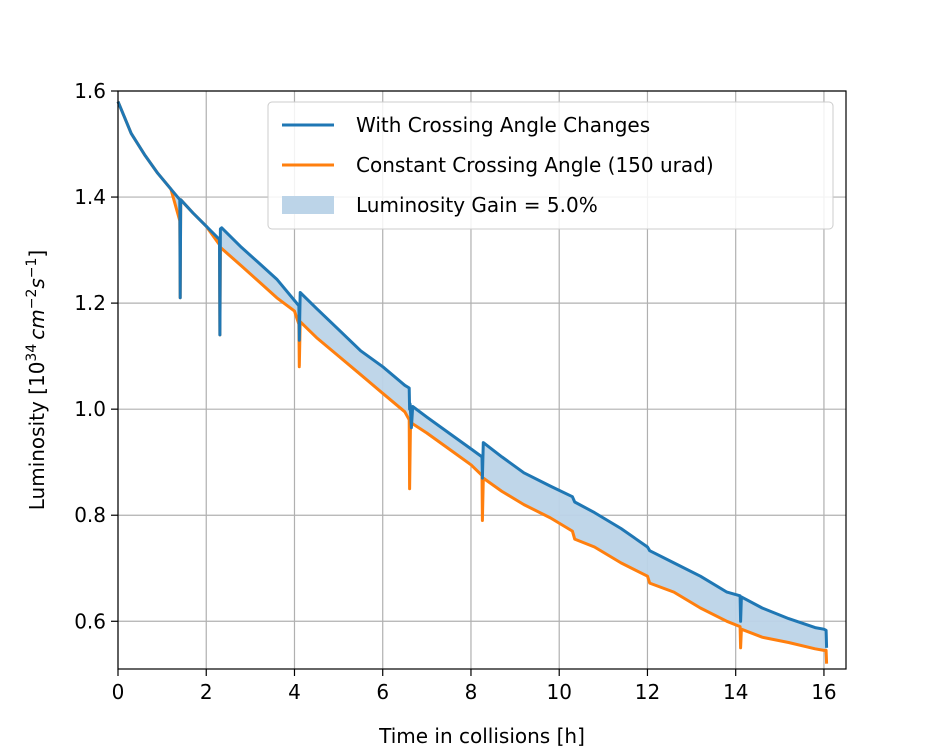  Describe the element at coordinates (37, 324) in the screenshot. I see `y-axis-title-unit: cm` at that location.